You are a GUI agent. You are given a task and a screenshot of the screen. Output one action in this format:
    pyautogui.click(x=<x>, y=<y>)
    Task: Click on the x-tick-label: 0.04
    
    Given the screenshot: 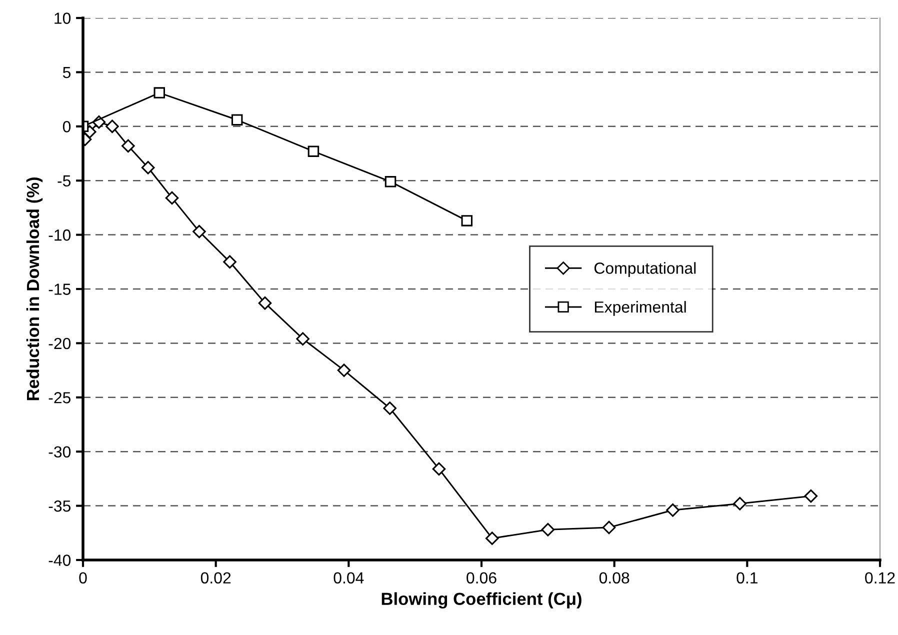 What is the action you would take?
    pyautogui.click(x=349, y=578)
    